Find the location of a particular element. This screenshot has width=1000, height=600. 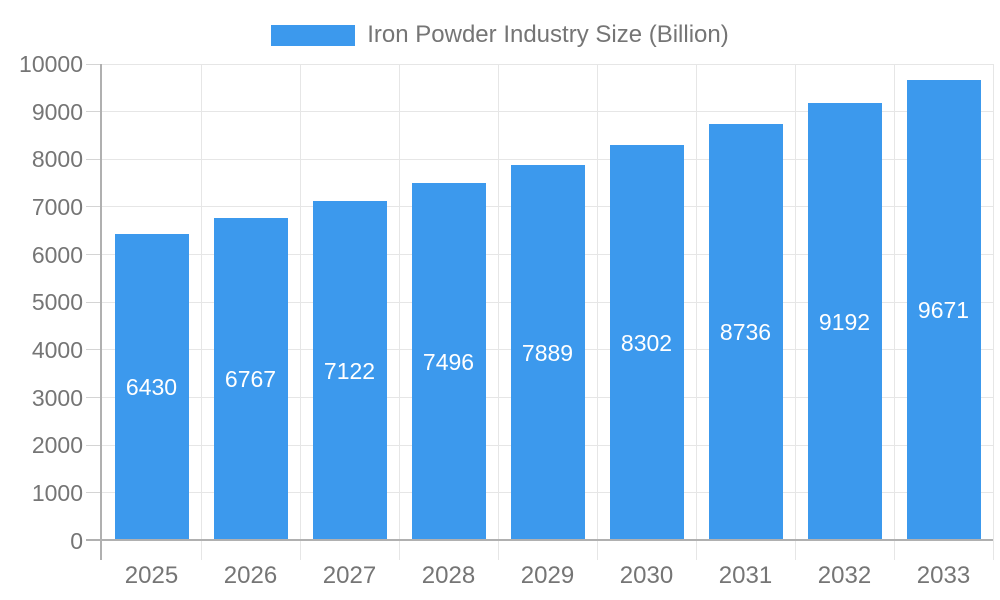

y-tick-label: 6000 is located at coordinates (57, 254).